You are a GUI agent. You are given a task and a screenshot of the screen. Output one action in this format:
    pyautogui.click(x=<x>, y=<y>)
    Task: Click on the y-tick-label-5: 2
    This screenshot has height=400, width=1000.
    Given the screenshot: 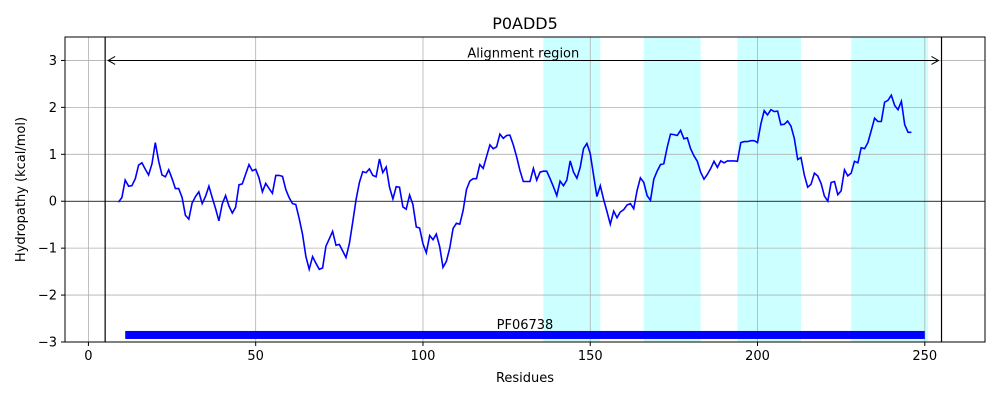 What is the action you would take?
    pyautogui.click(x=53, y=108)
    